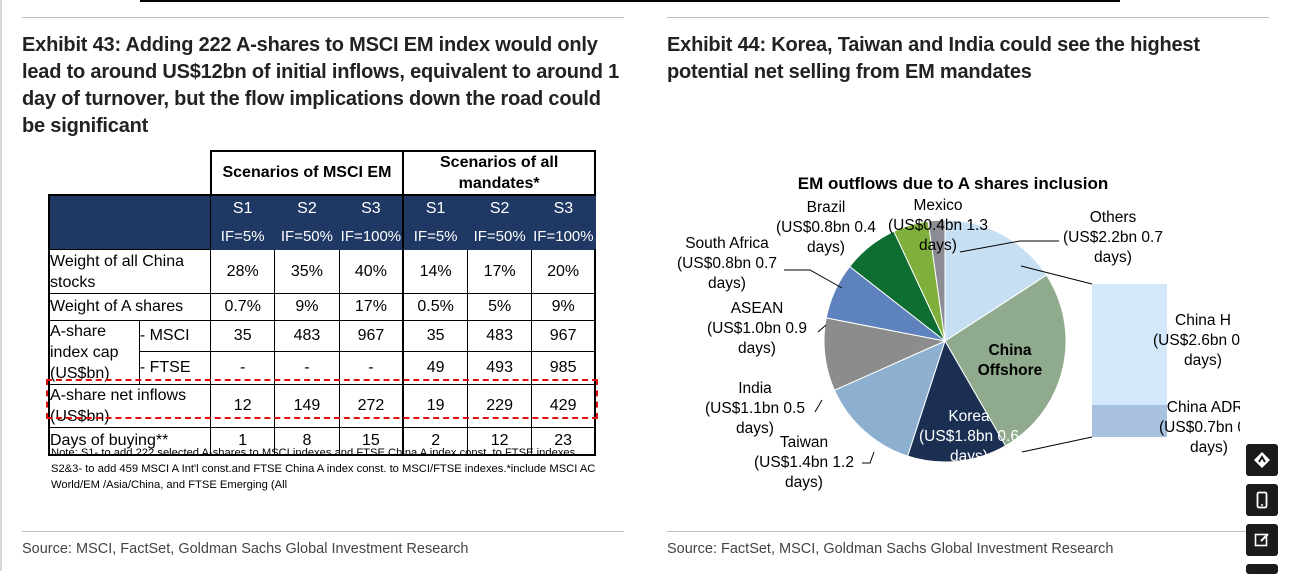 The image size is (1289, 574). What do you see at coordinates (1262, 569) in the screenshot?
I see `more-button` at bounding box center [1262, 569].